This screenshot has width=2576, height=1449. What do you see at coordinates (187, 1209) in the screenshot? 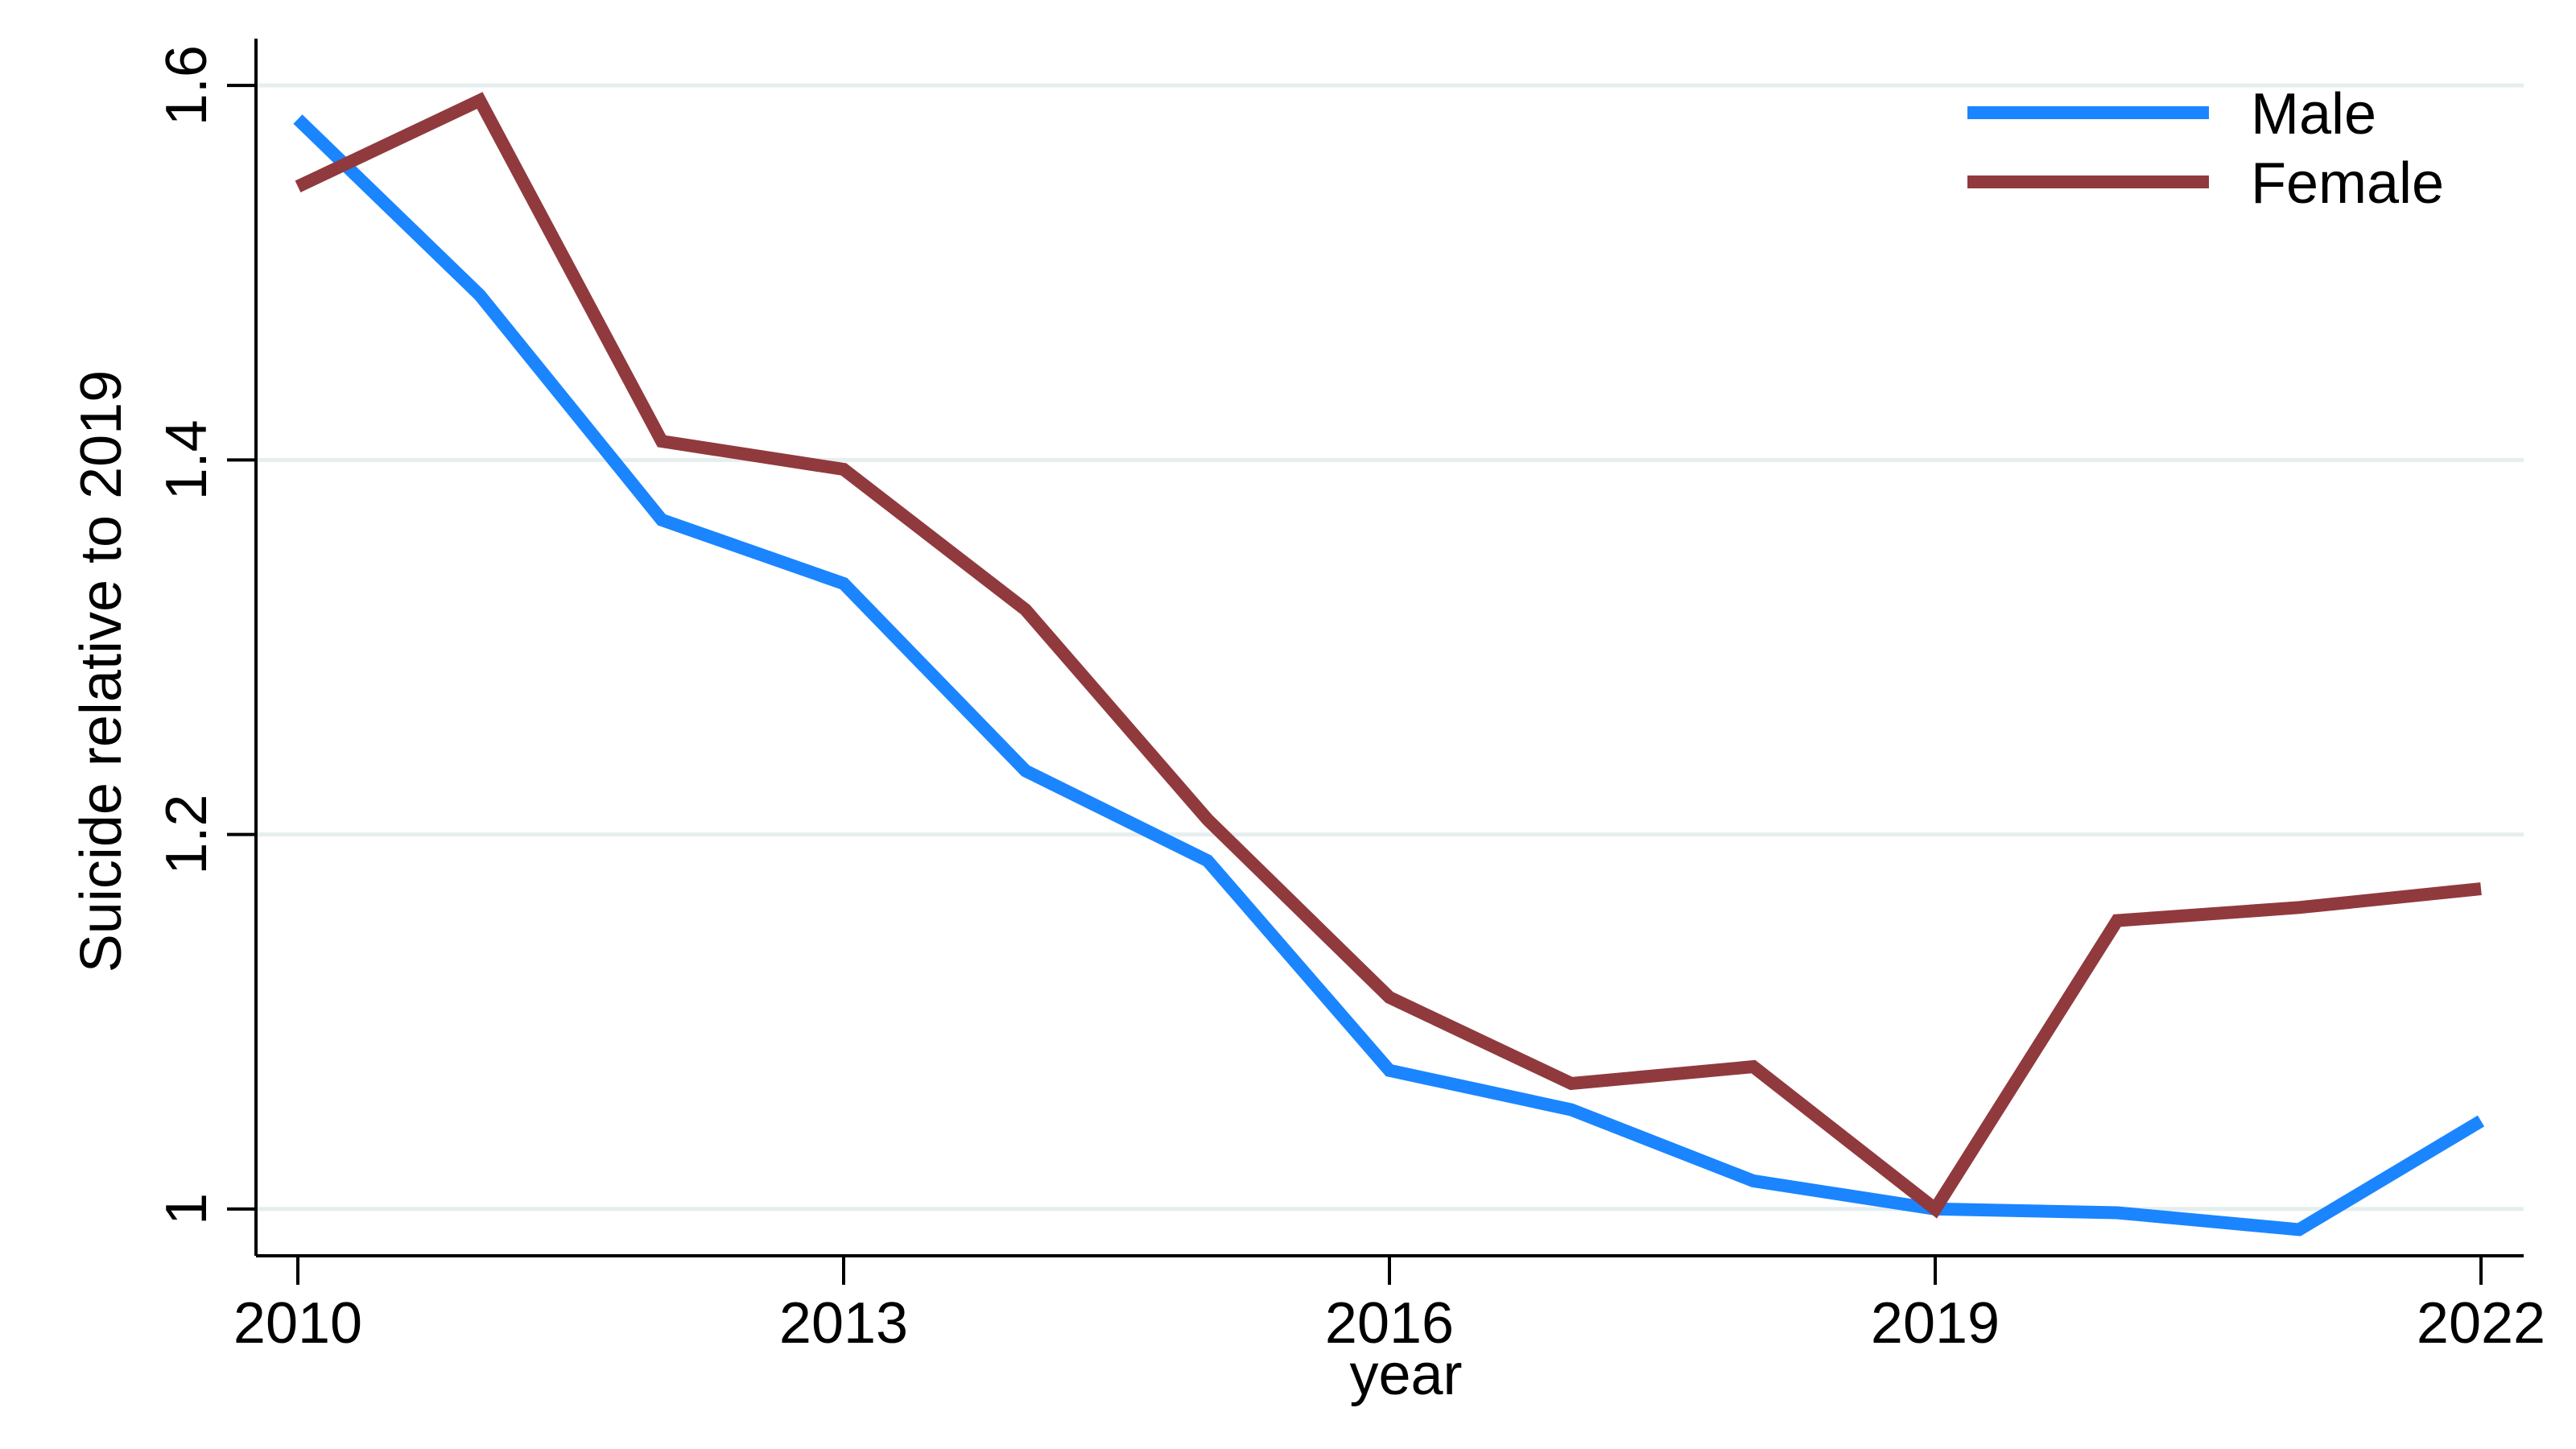
I see `y-tick-label: 1` at bounding box center [187, 1209].